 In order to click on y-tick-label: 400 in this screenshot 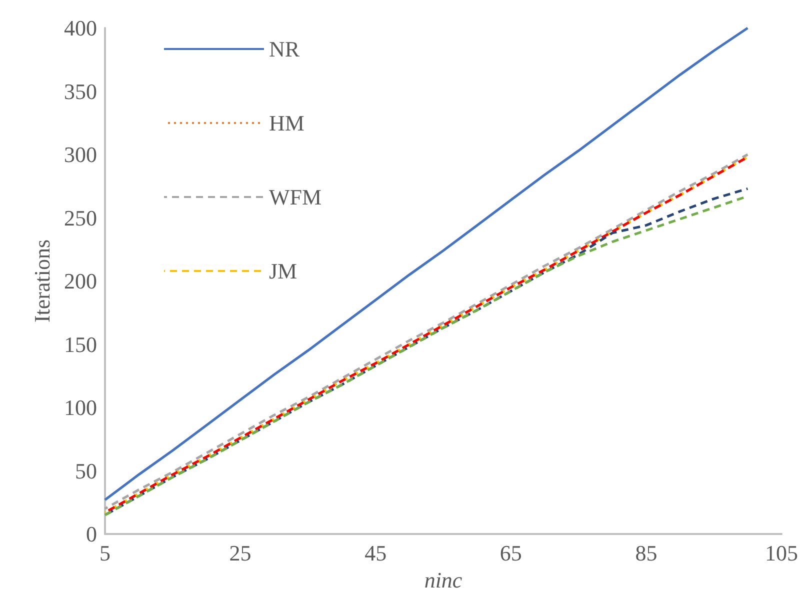, I will do `click(80, 28)`.